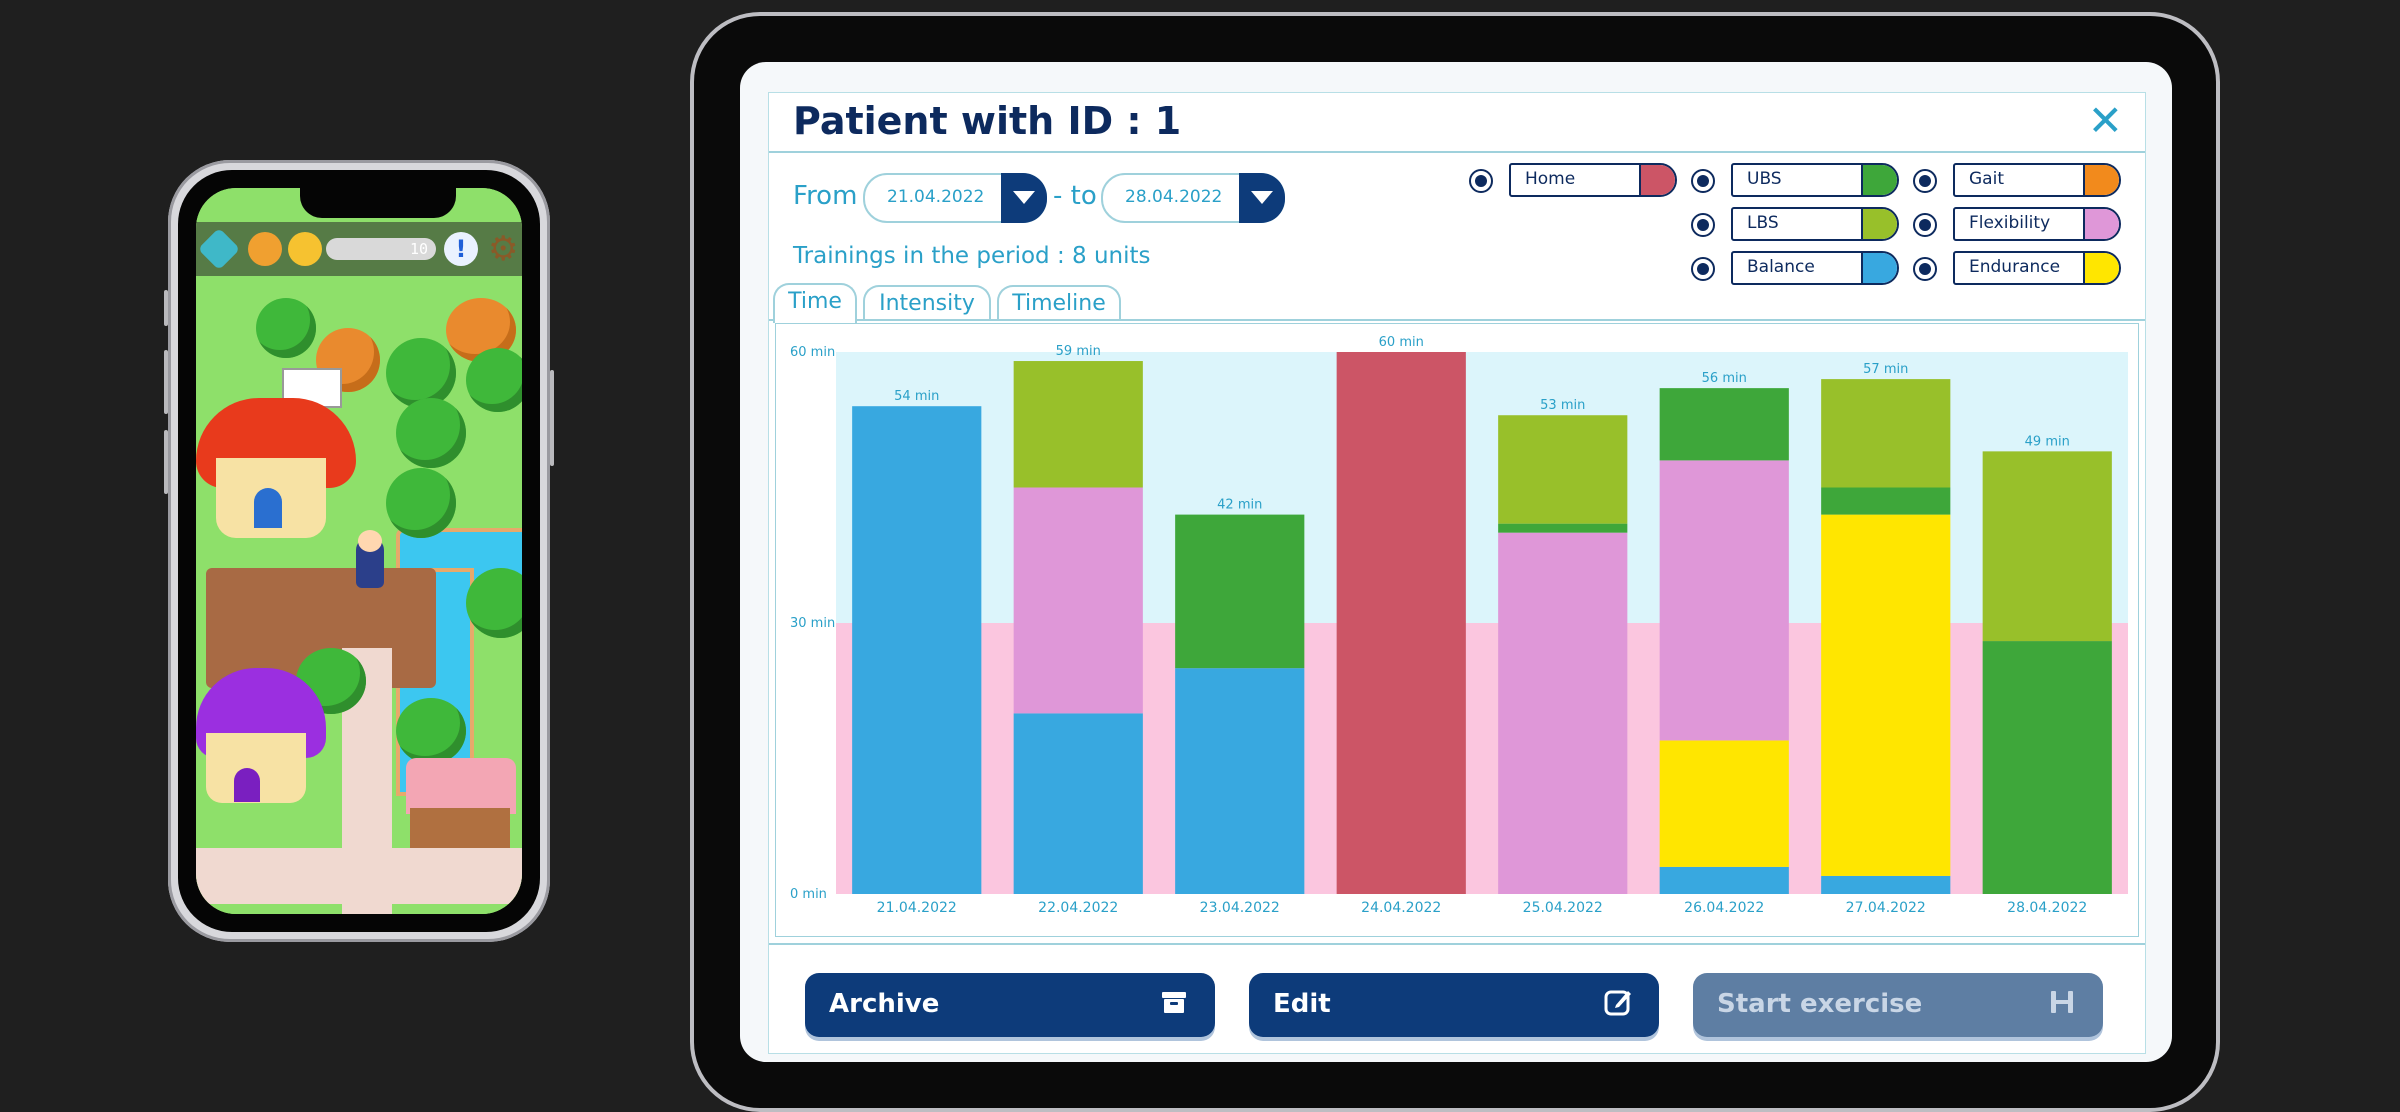 The height and width of the screenshot is (1112, 2400). What do you see at coordinates (1078, 908) in the screenshot?
I see `x-tick-label: 22.04.2022` at bounding box center [1078, 908].